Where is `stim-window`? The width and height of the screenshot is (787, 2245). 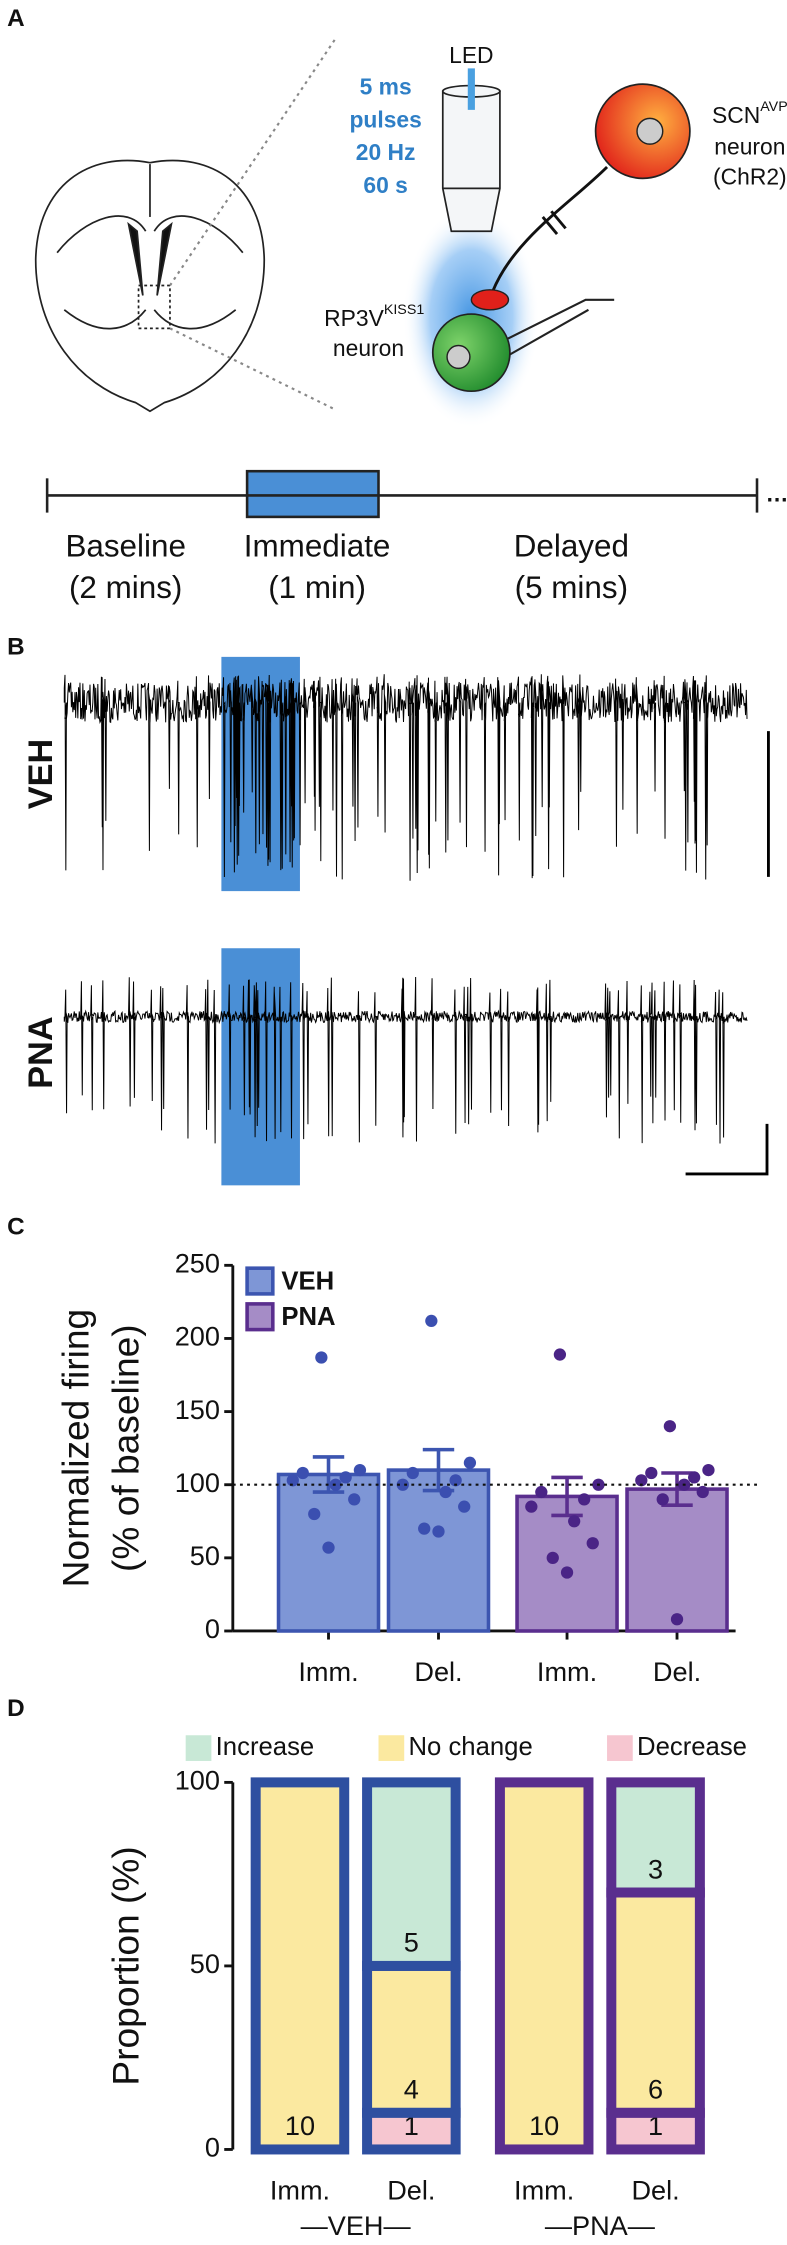
stim-window is located at coordinates (260, 1067).